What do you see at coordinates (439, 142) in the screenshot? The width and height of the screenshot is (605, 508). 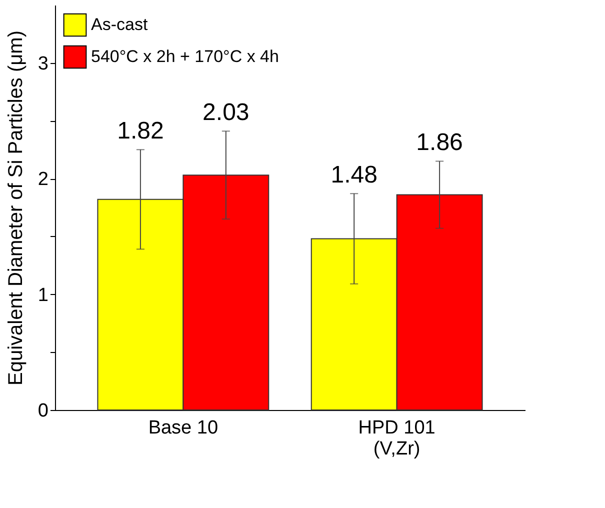 I see `data-label: 1.86` at bounding box center [439, 142].